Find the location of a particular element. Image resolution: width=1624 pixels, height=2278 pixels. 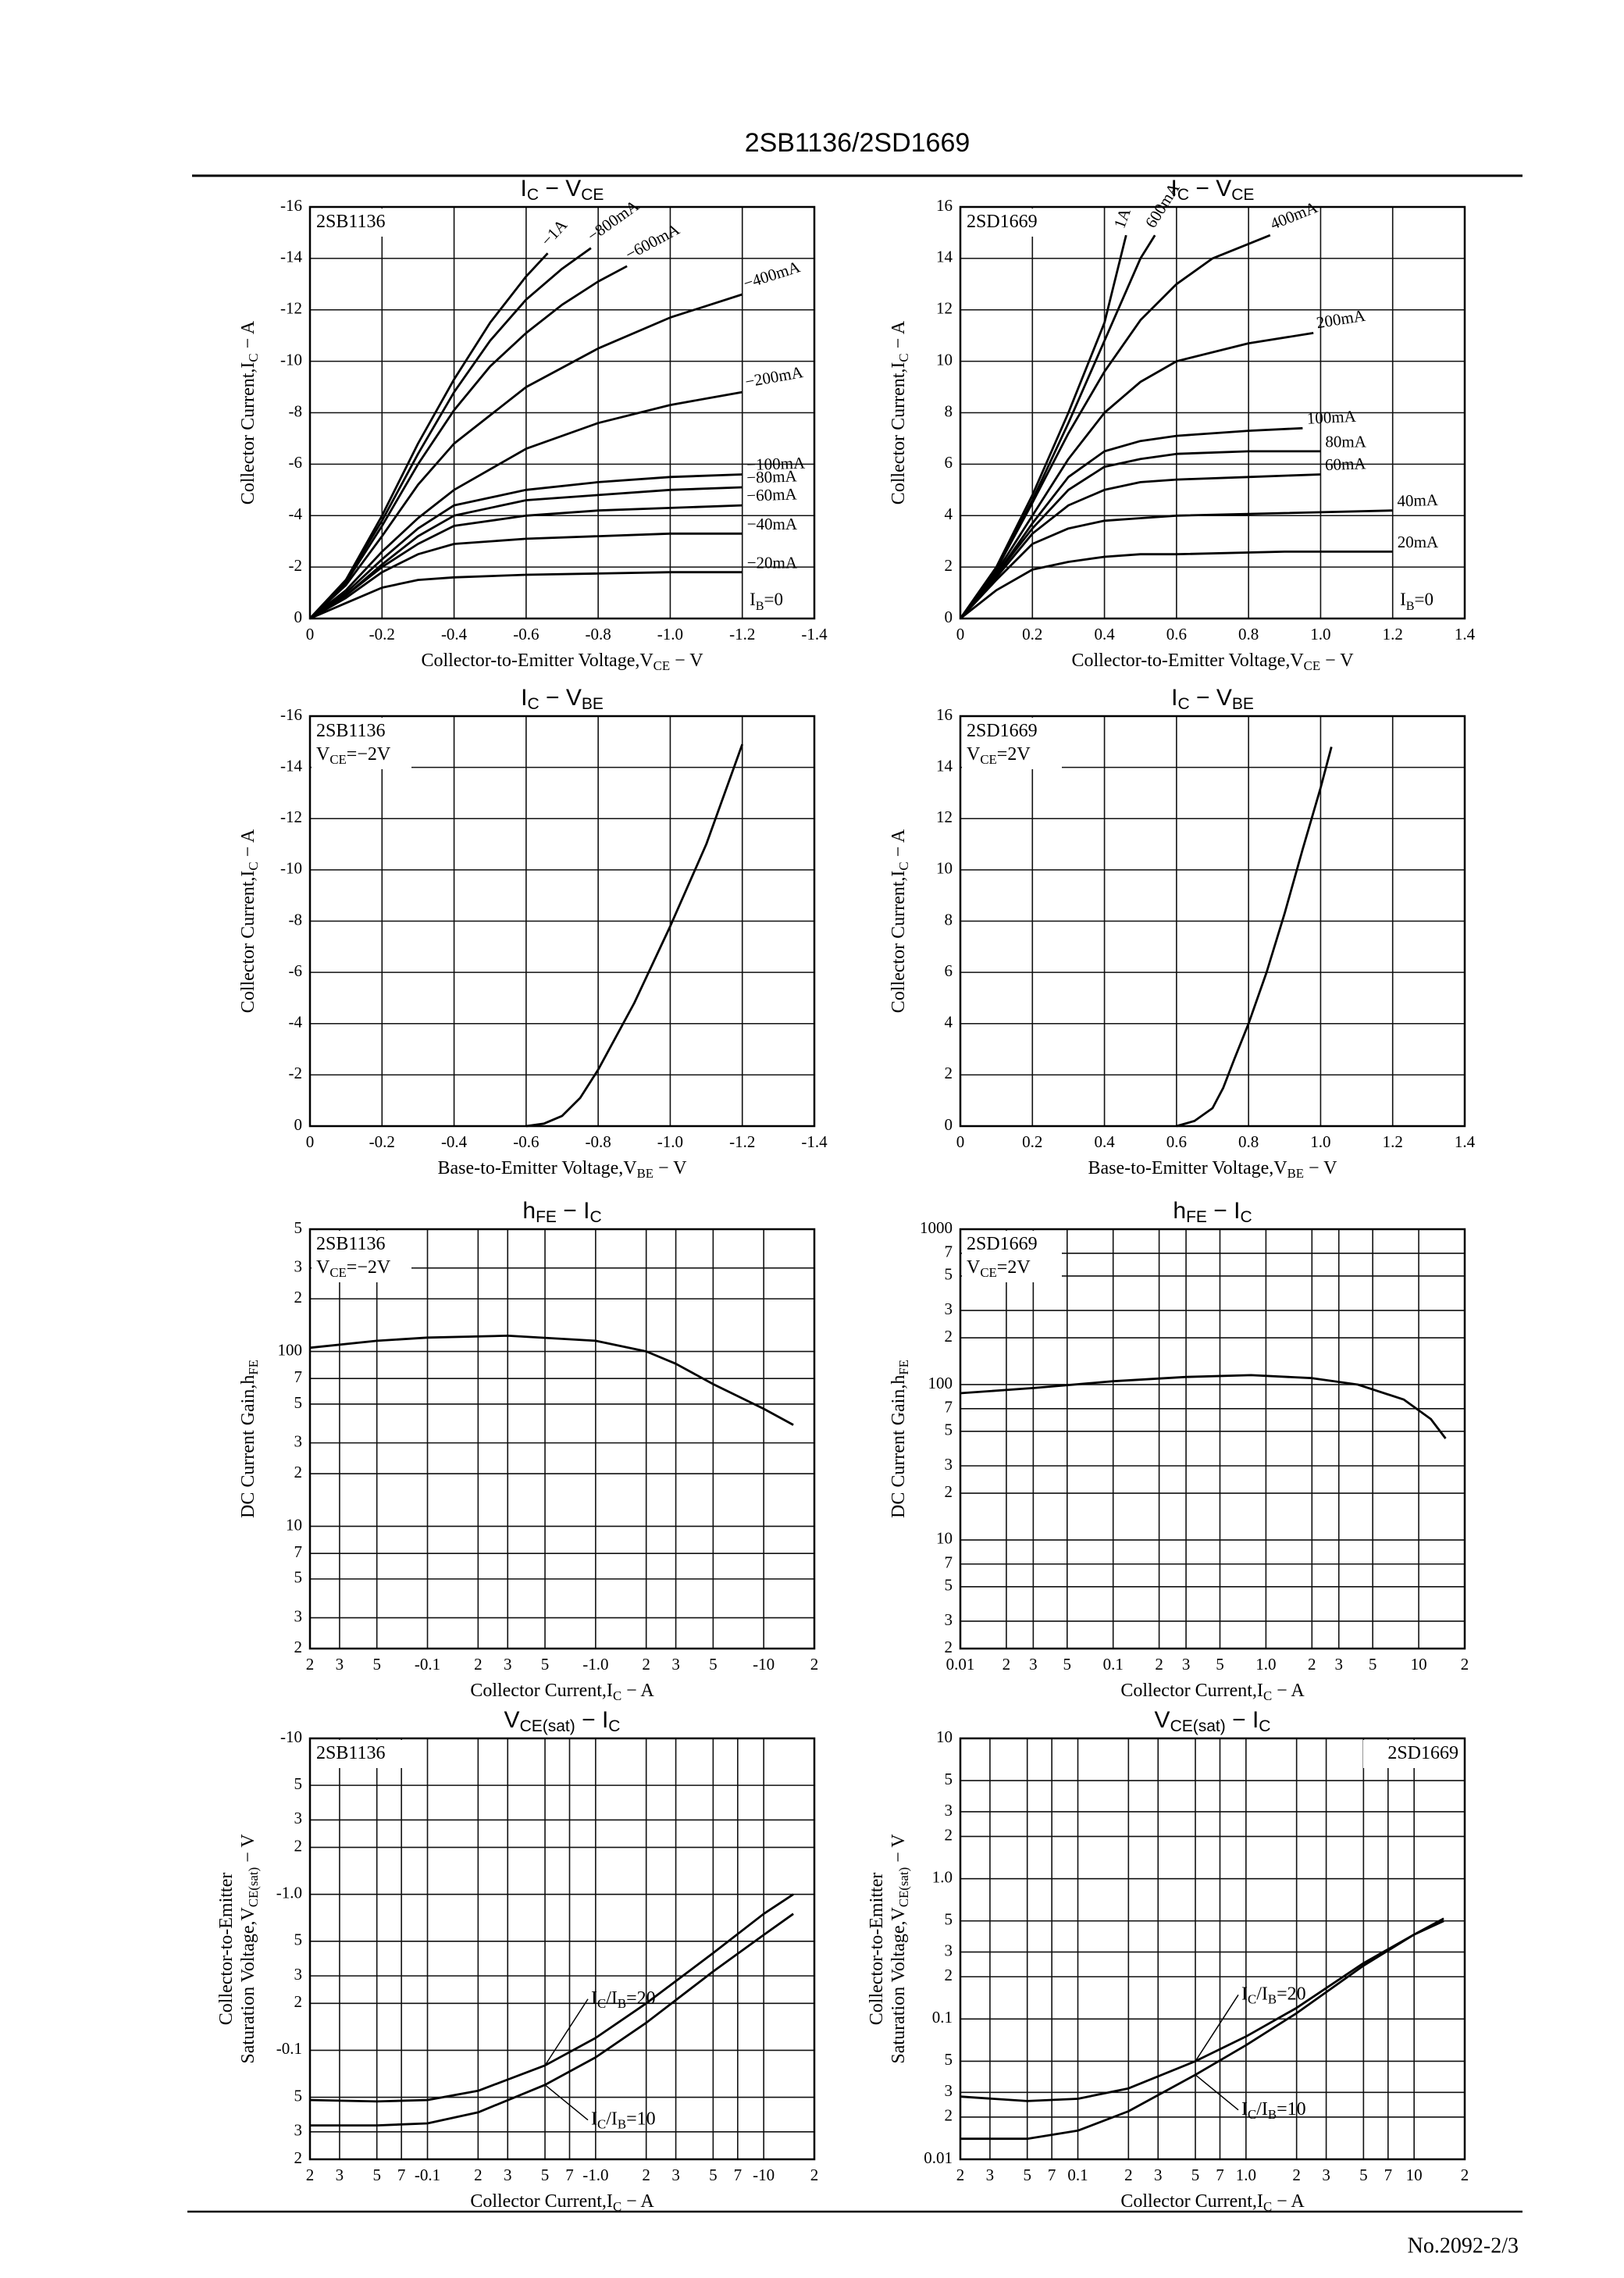

x-axis-label-part: CE is located at coordinates (1312, 665).